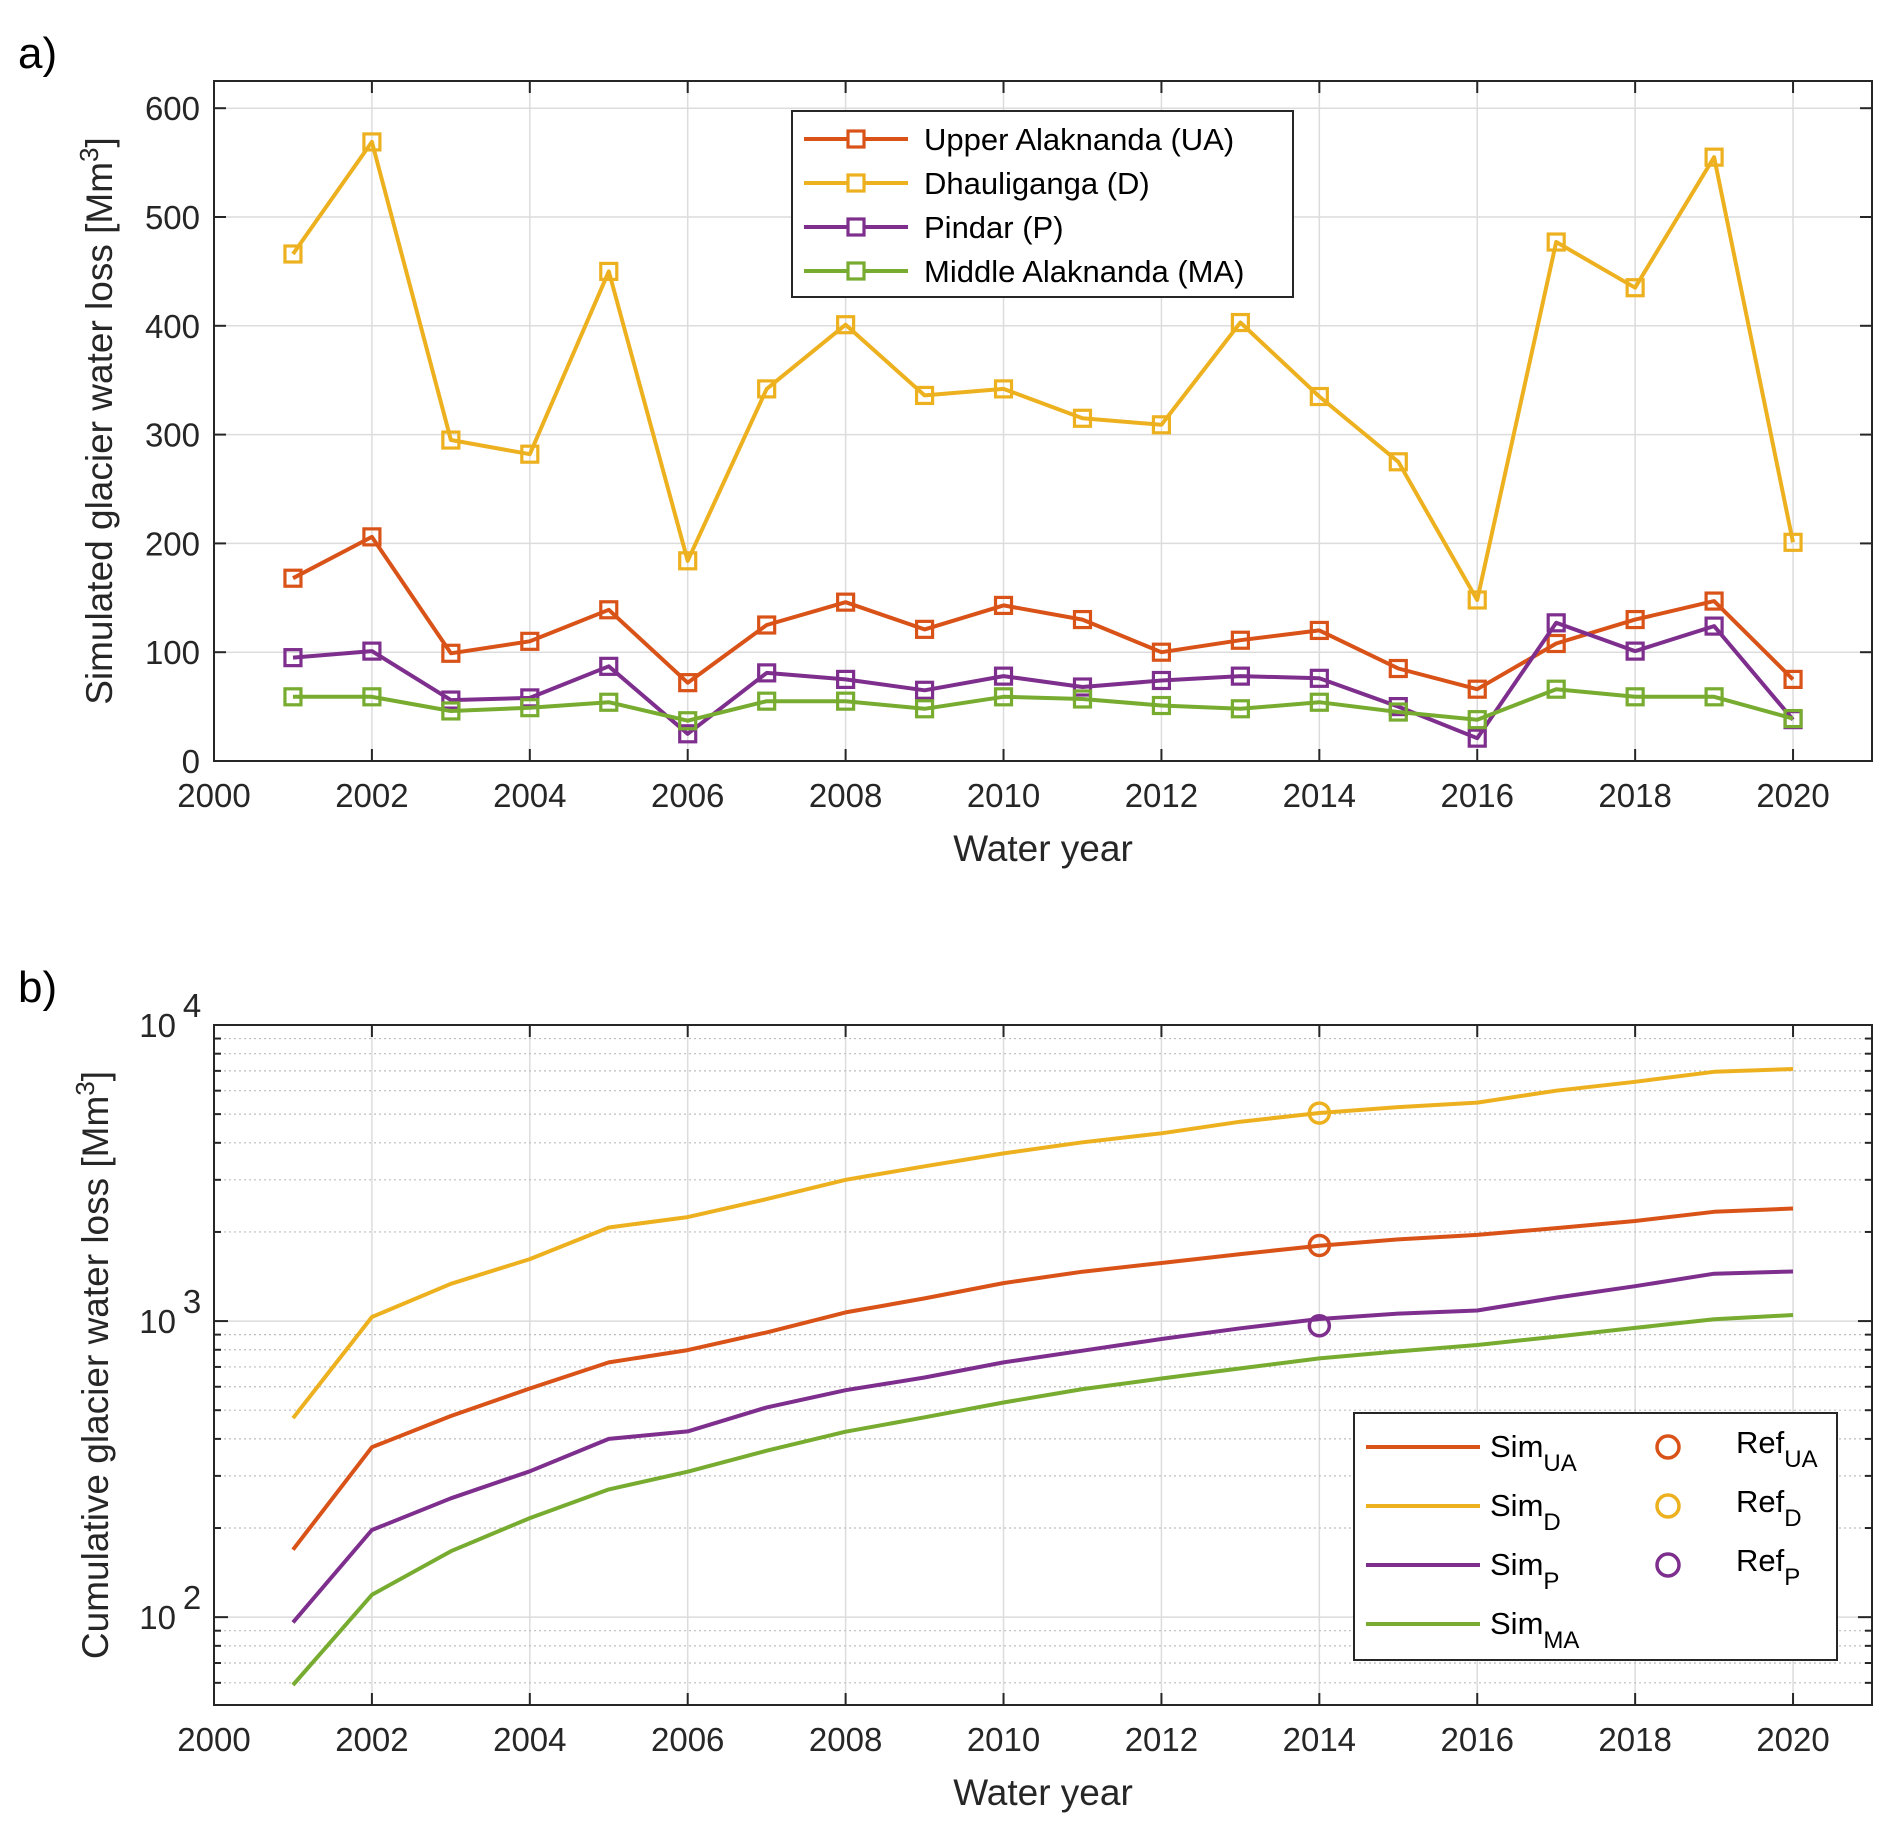  Describe the element at coordinates (1003, 1739) in the screenshot. I see `x-tick-label: 2010` at that location.